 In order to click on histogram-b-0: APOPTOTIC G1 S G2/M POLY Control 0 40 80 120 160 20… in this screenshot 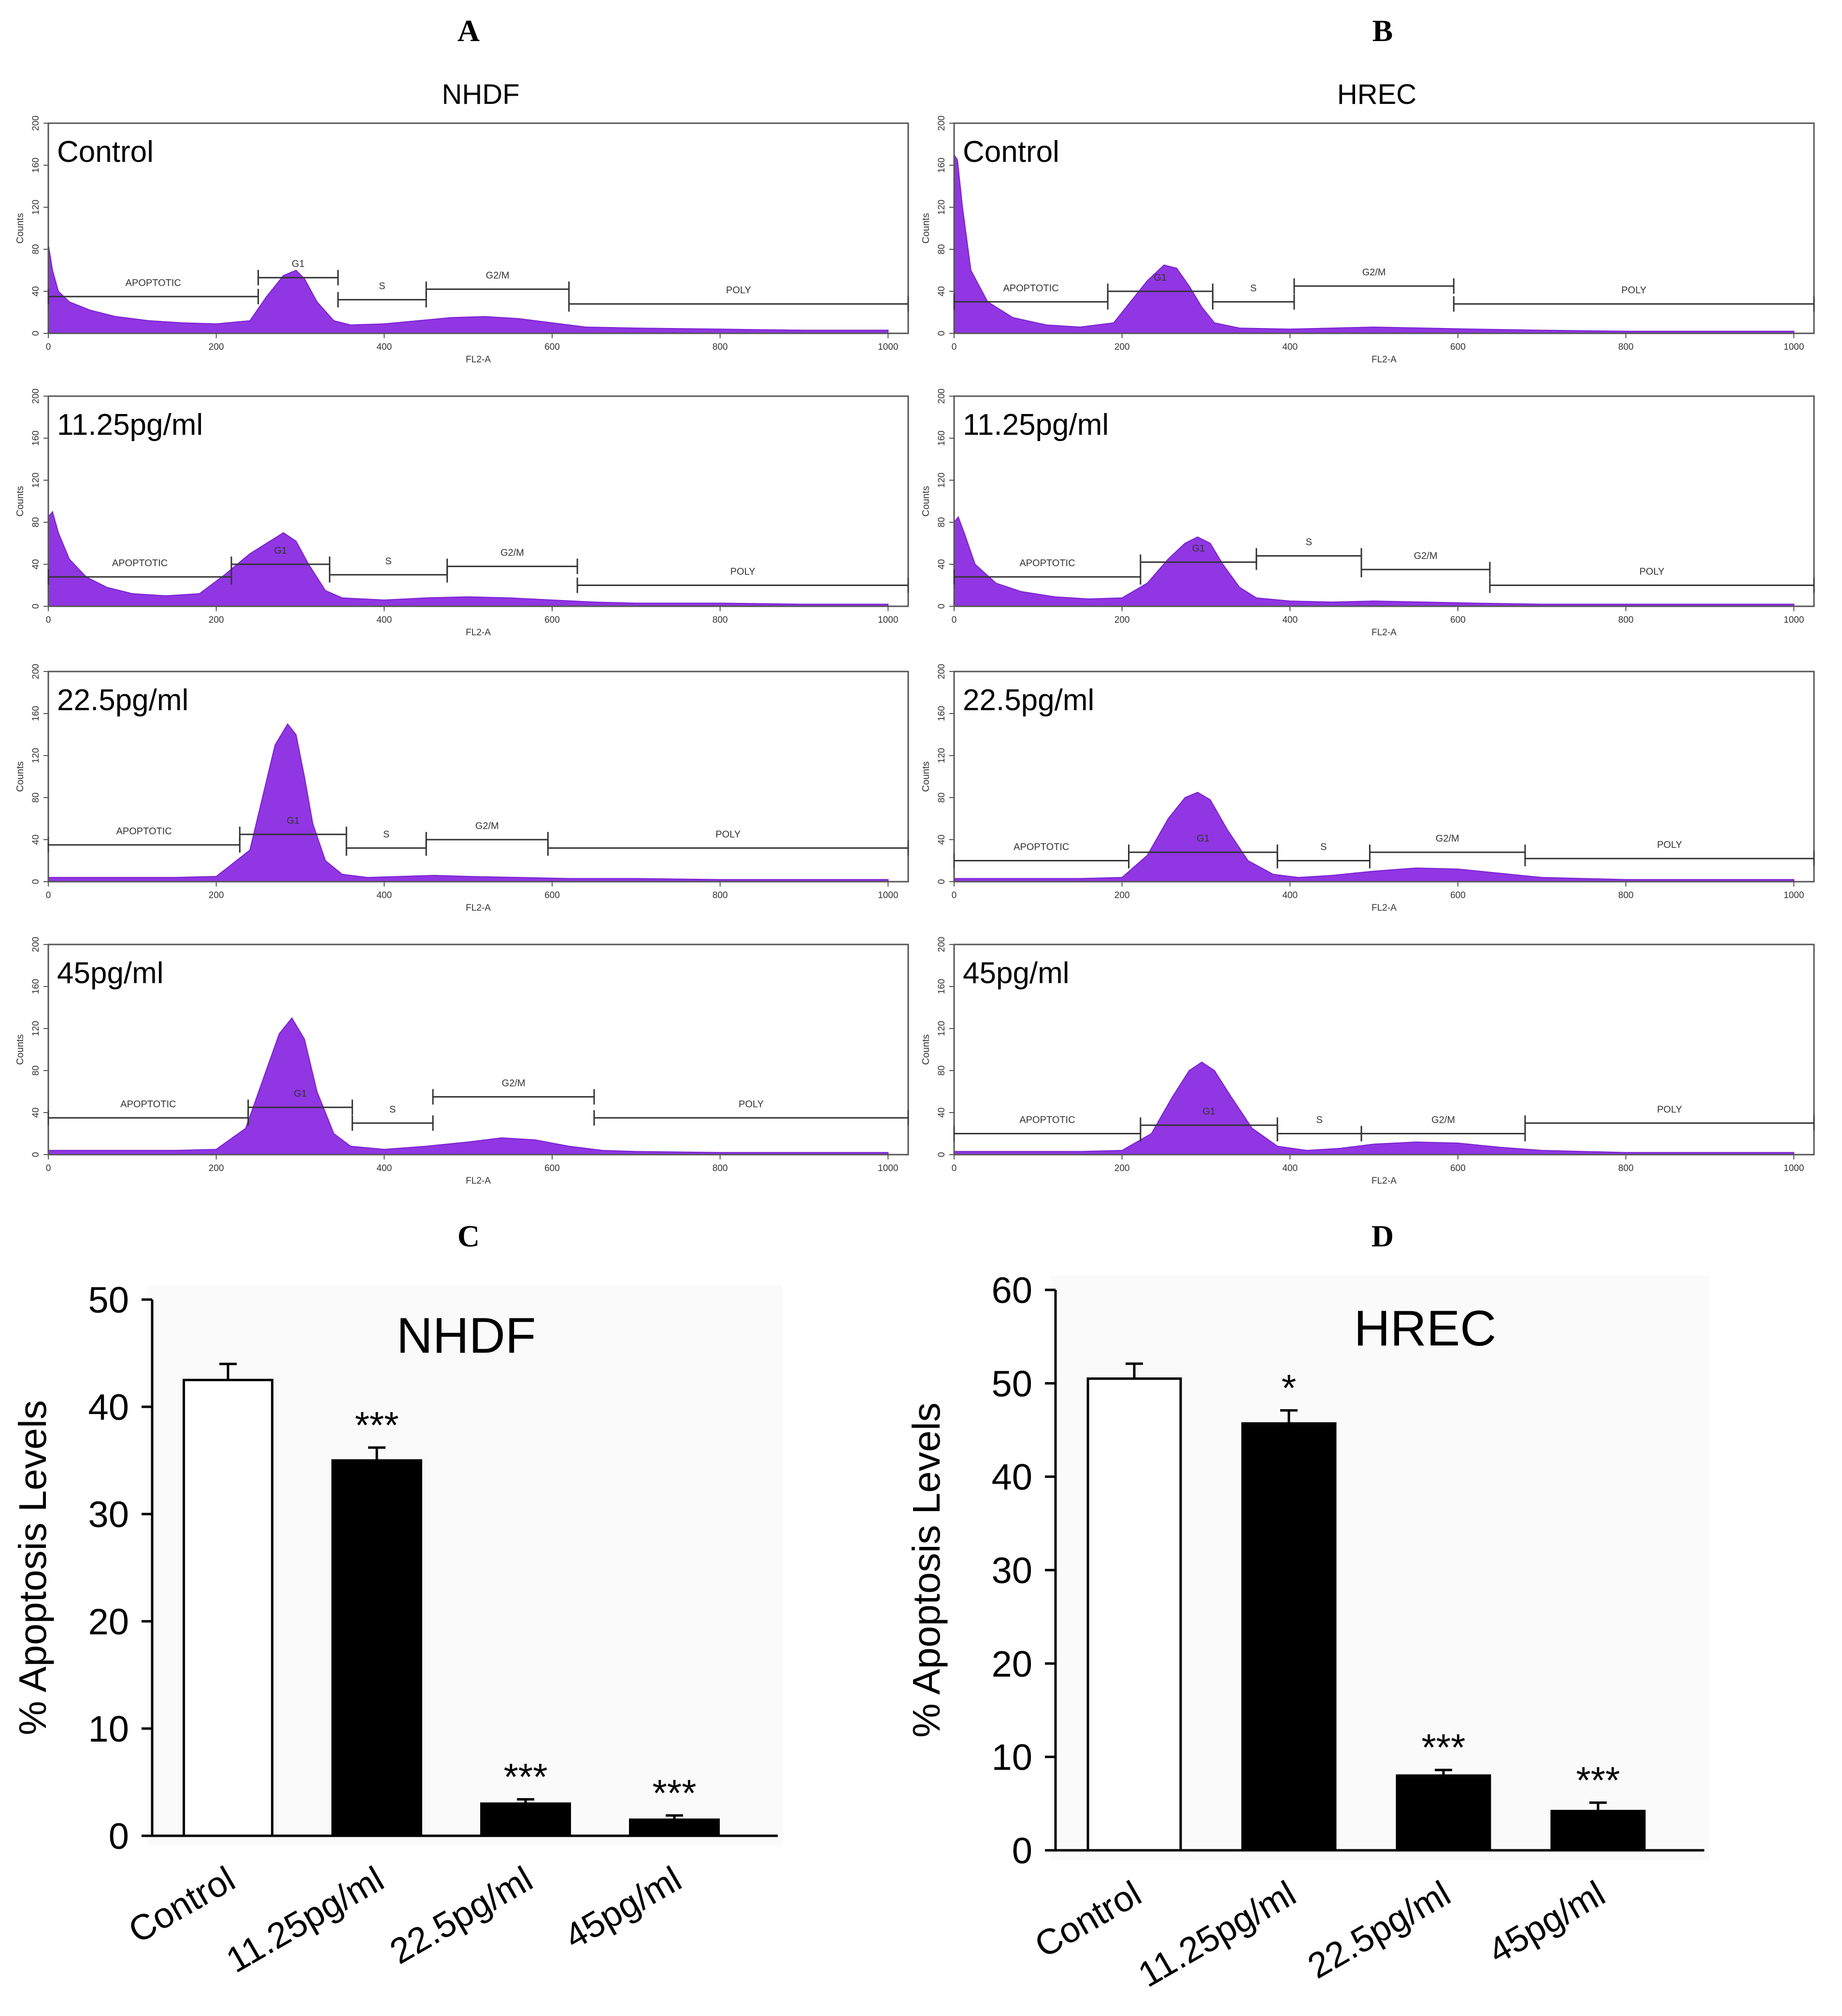, I will do `click(1368, 240)`.